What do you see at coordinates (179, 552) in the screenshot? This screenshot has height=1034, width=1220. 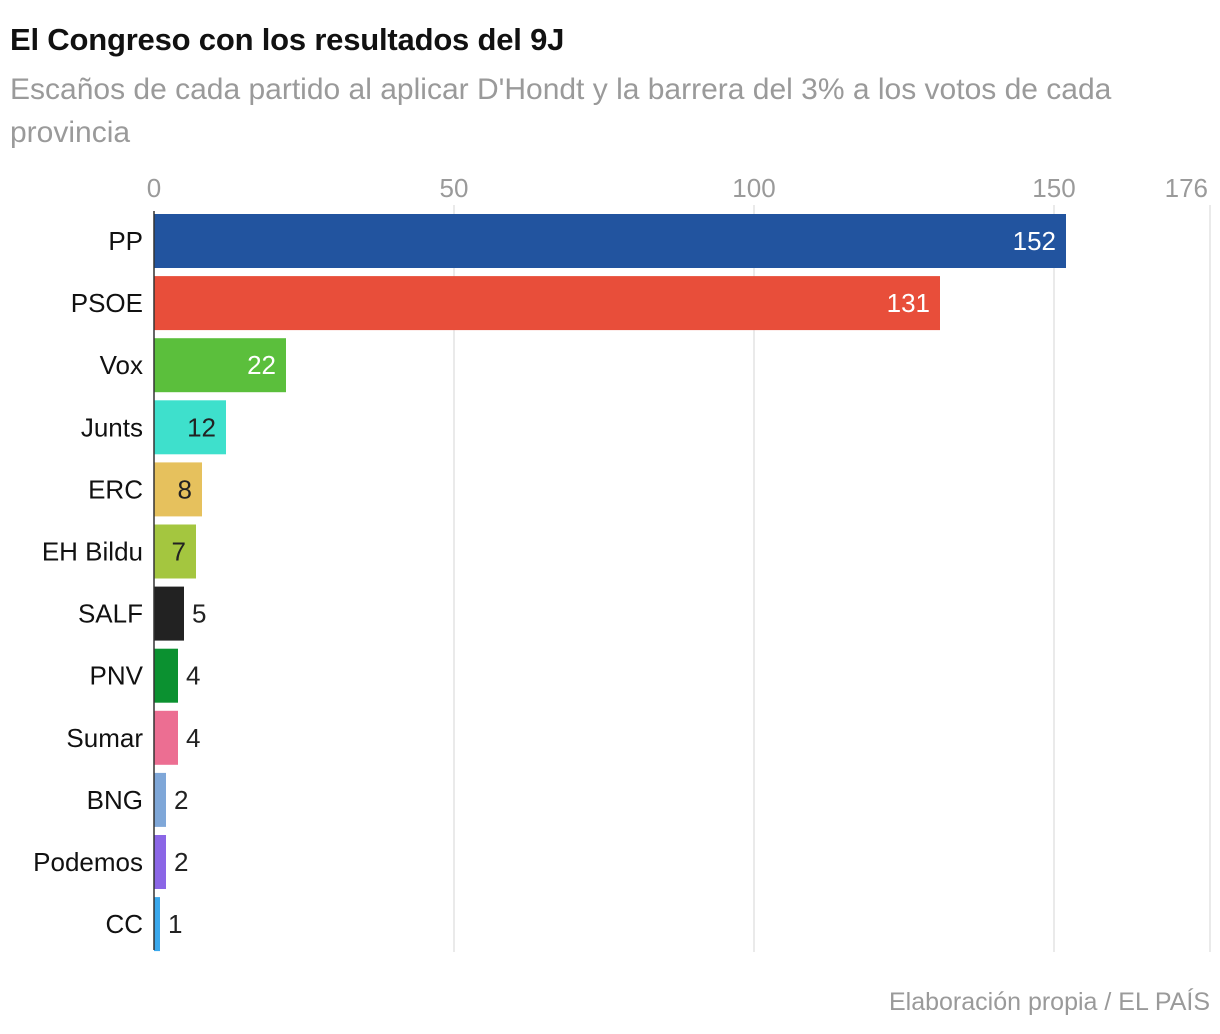 I see `value-label: 7` at bounding box center [179, 552].